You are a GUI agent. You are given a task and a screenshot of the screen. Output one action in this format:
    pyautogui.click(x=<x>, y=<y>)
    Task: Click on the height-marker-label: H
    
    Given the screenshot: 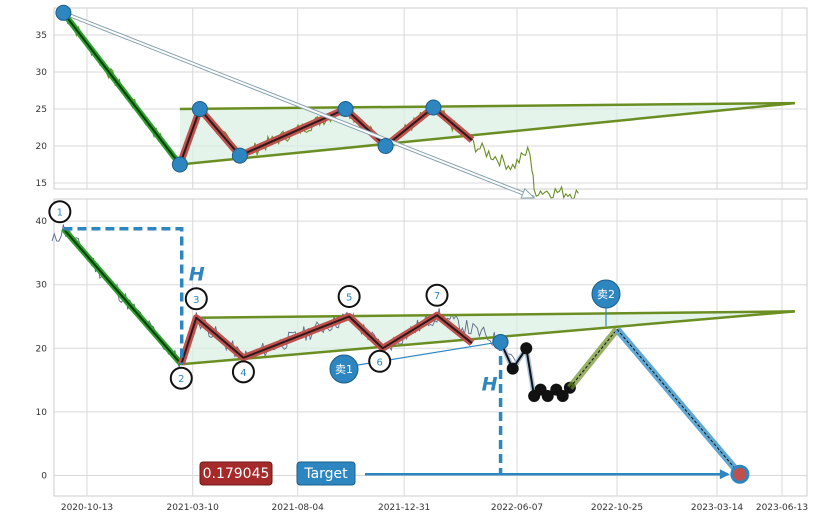 What is the action you would take?
    pyautogui.click(x=197, y=275)
    